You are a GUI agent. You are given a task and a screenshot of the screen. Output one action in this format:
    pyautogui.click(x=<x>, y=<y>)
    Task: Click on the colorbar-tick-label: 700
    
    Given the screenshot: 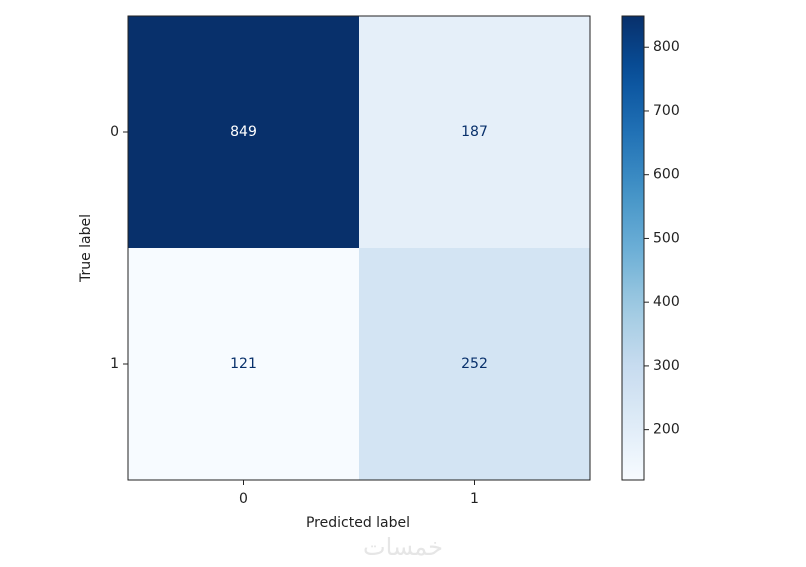 What is the action you would take?
    pyautogui.click(x=666, y=111)
    